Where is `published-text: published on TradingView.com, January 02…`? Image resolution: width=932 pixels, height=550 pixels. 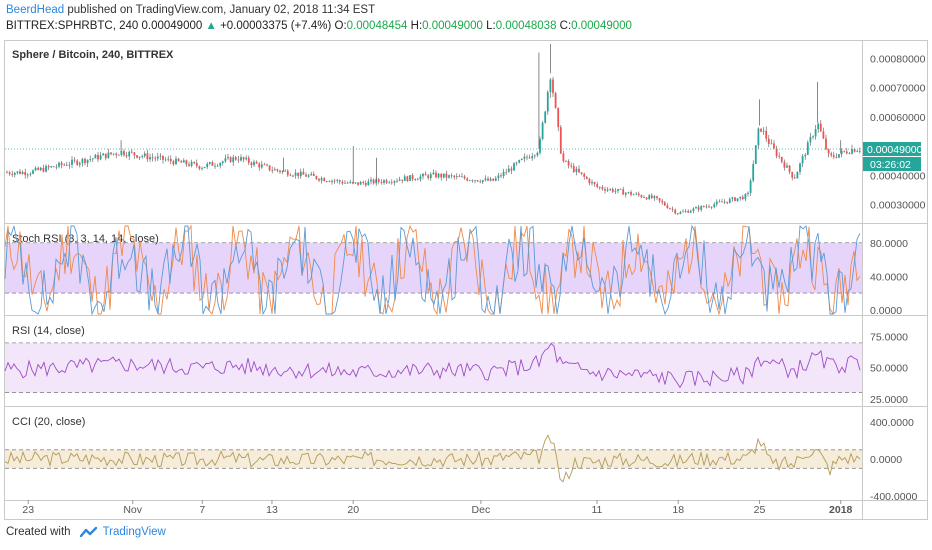 published-text: published on TradingView.com, January 02… is located at coordinates (221, 10).